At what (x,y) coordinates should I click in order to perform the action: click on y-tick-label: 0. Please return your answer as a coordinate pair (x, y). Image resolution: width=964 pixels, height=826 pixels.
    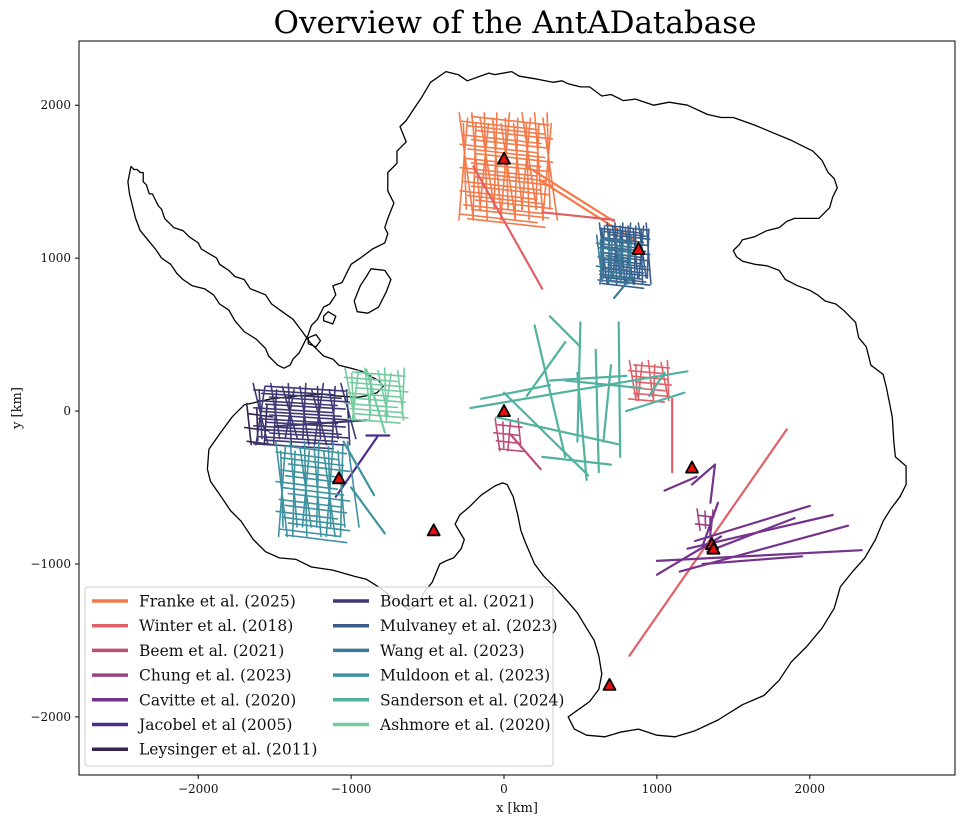
    Looking at the image, I should click on (67, 411).